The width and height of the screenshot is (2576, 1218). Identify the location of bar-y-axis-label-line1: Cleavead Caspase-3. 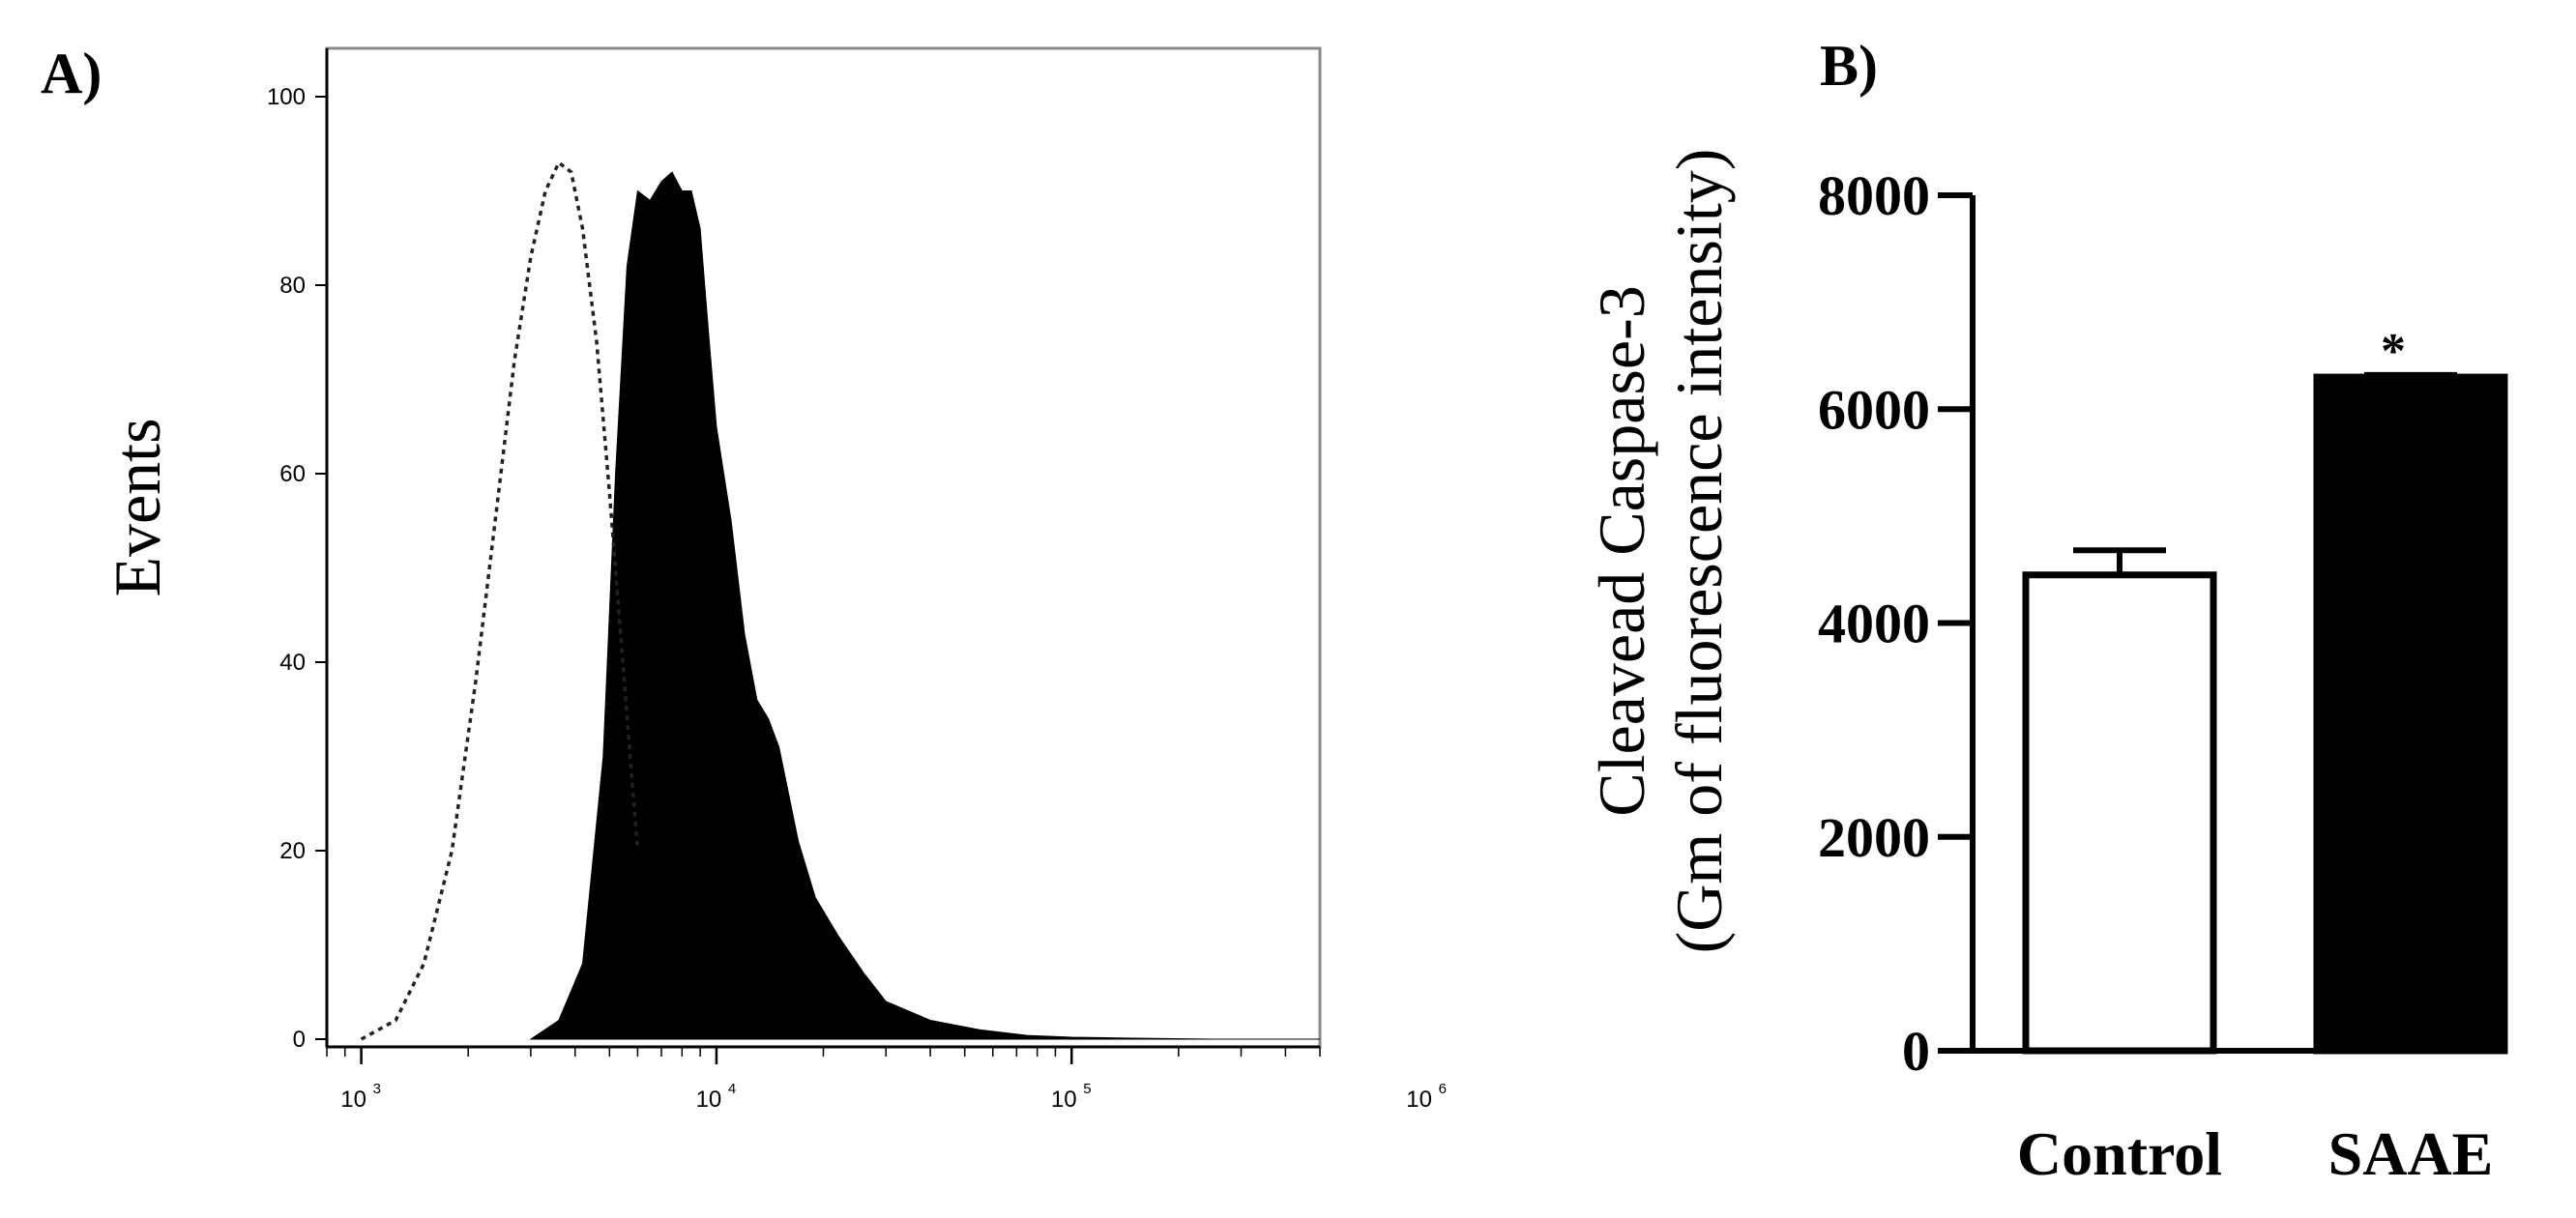
(1621, 550).